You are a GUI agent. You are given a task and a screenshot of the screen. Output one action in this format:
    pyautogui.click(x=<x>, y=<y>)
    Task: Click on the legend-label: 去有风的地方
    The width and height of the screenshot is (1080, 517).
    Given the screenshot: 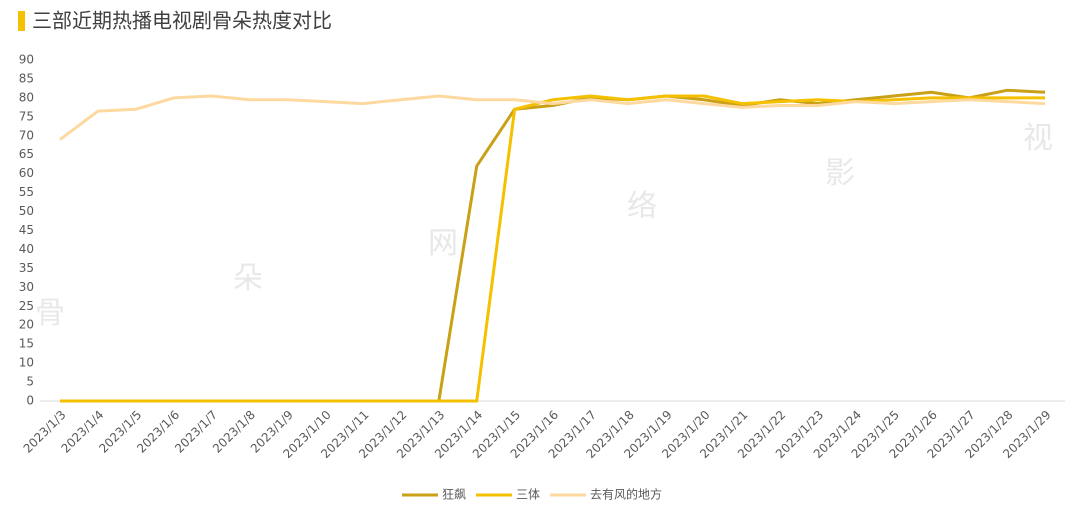 What is the action you would take?
    pyautogui.click(x=626, y=494)
    